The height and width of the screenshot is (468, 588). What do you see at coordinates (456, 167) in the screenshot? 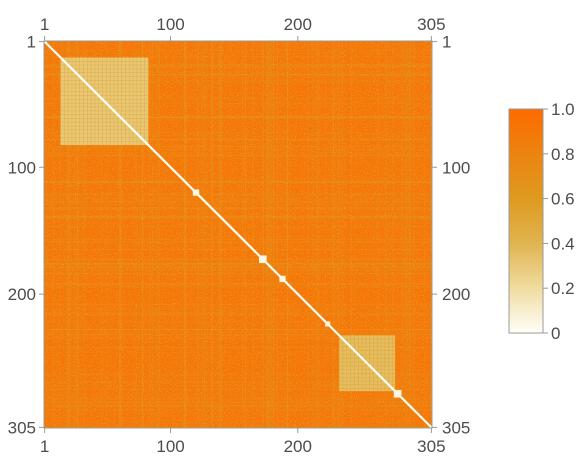
I see `y-axis-right-tick-label: 100` at bounding box center [456, 167].